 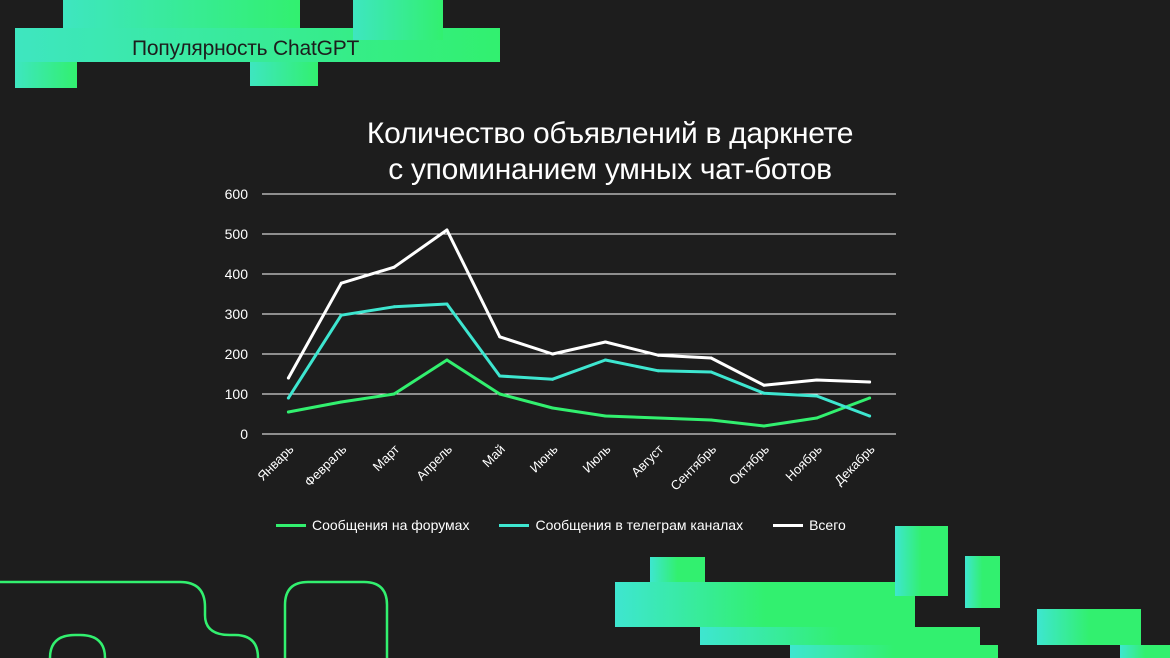 What do you see at coordinates (237, 394) in the screenshot?
I see `y-tick-label: 100` at bounding box center [237, 394].